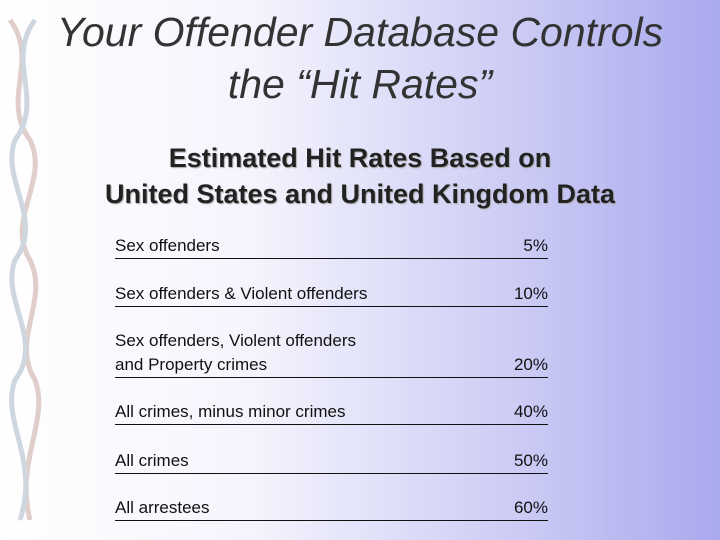  Describe the element at coordinates (191, 364) in the screenshot. I see `row-label-line: and Property crimes` at that location.